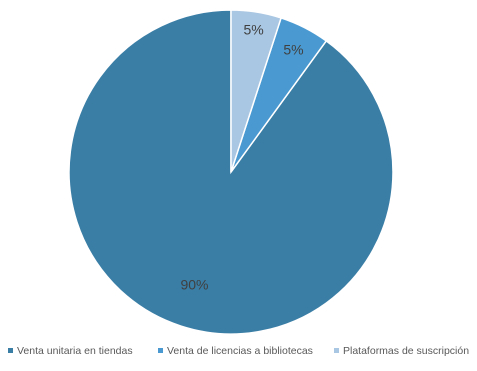 The height and width of the screenshot is (371, 477). What do you see at coordinates (293, 49) in the screenshot?
I see `data-label-2: 5%` at bounding box center [293, 49].